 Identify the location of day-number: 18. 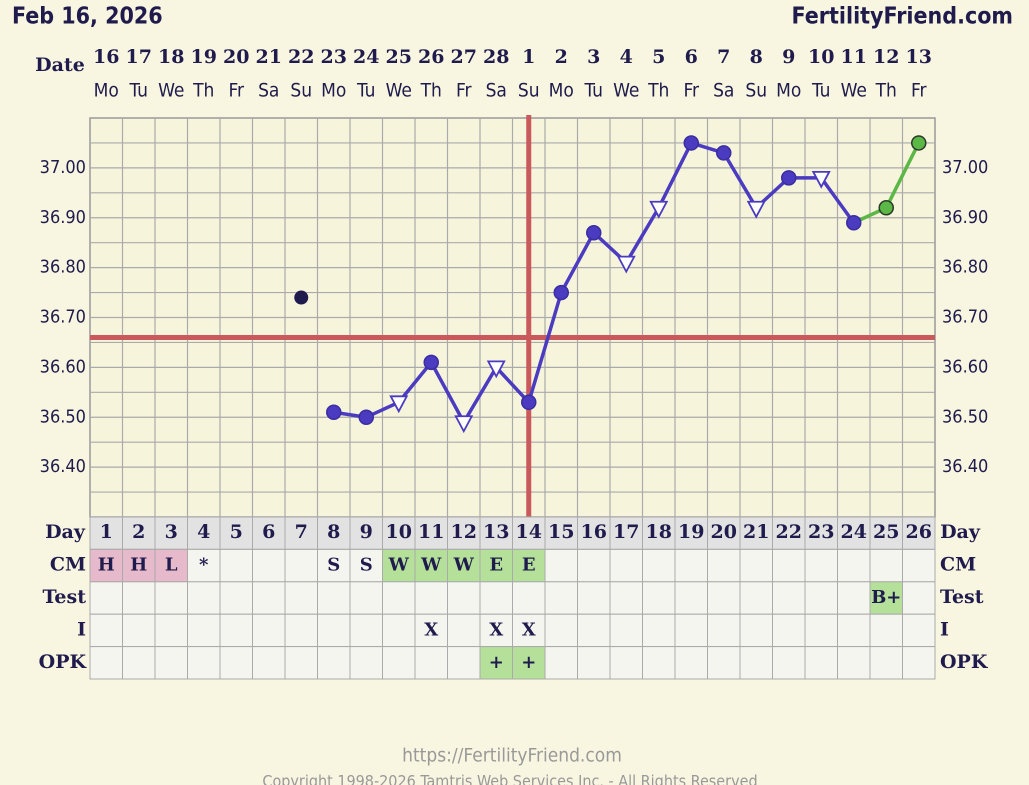
(659, 532).